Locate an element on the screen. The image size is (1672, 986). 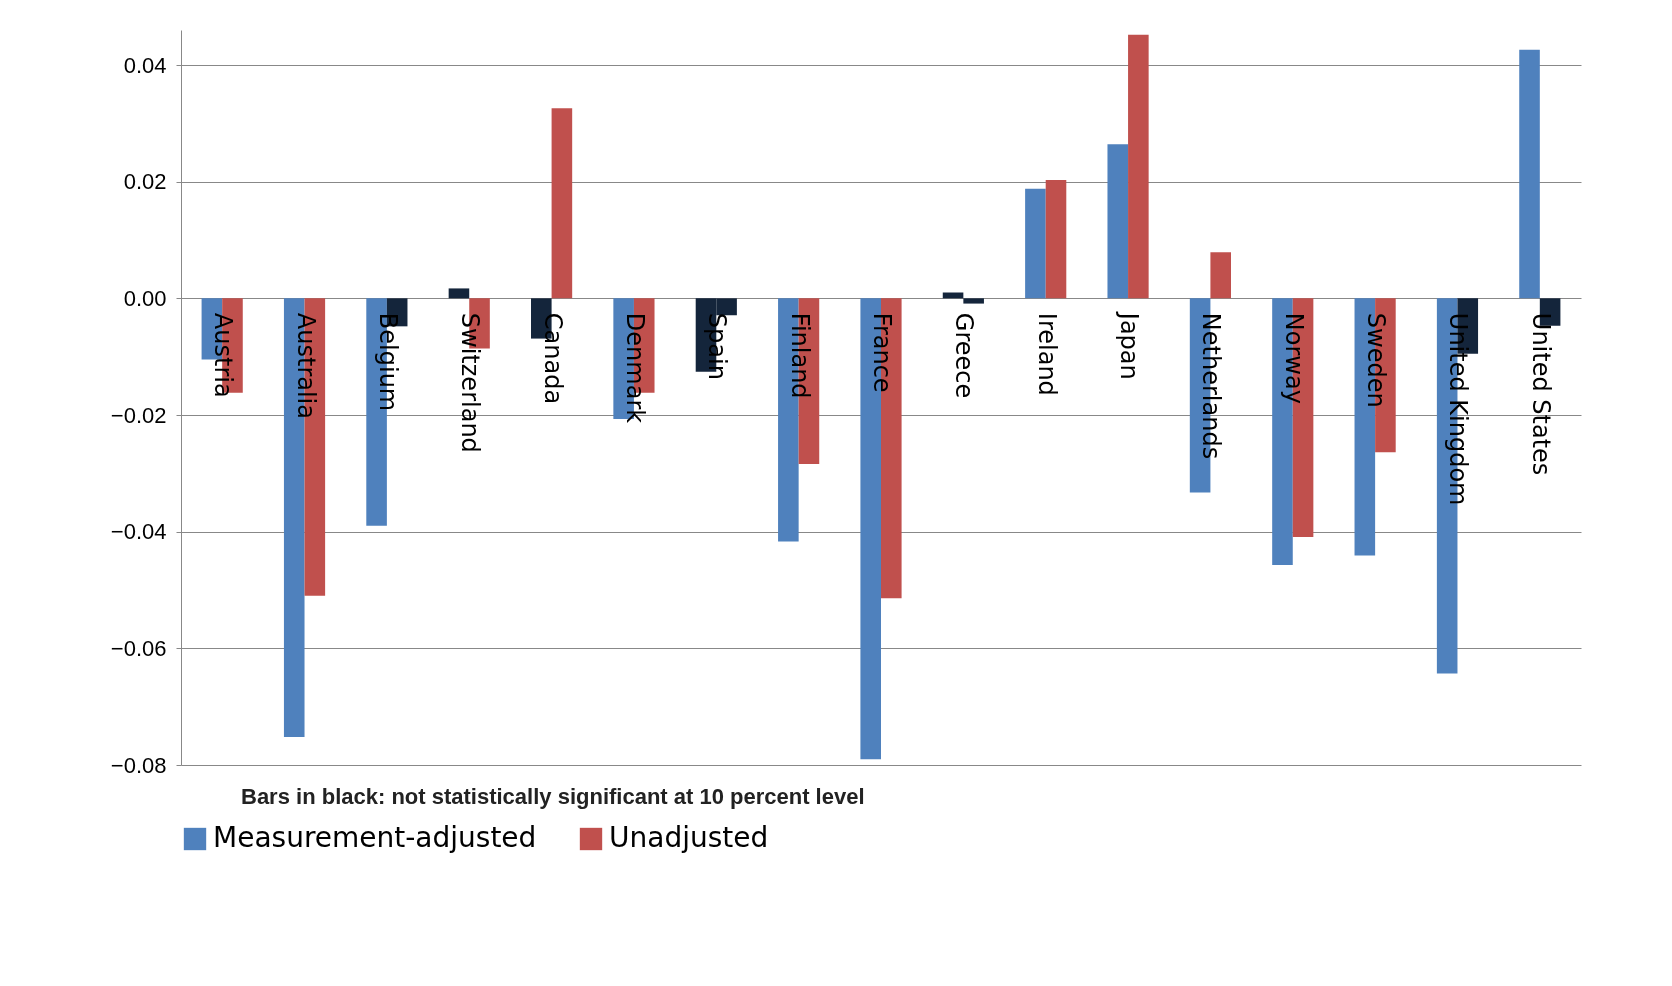
x-tick-label: Greece is located at coordinates (964, 355).